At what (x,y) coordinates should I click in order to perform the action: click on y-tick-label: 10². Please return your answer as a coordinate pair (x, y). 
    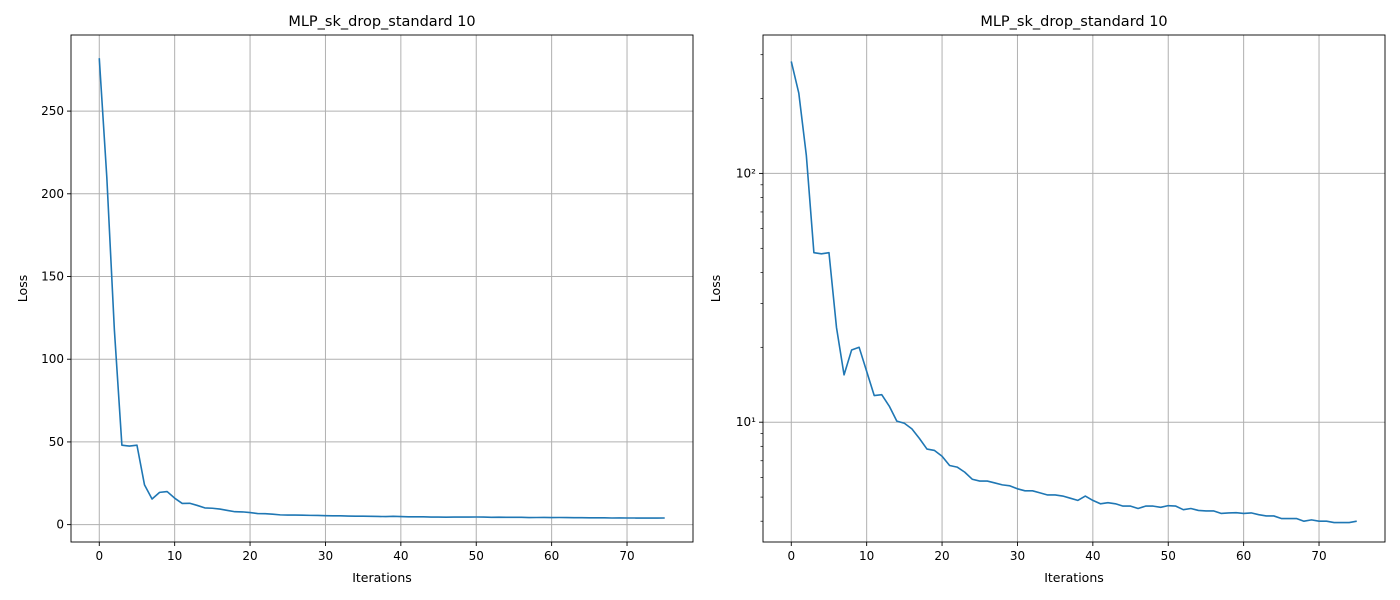
    Looking at the image, I should click on (746, 173).